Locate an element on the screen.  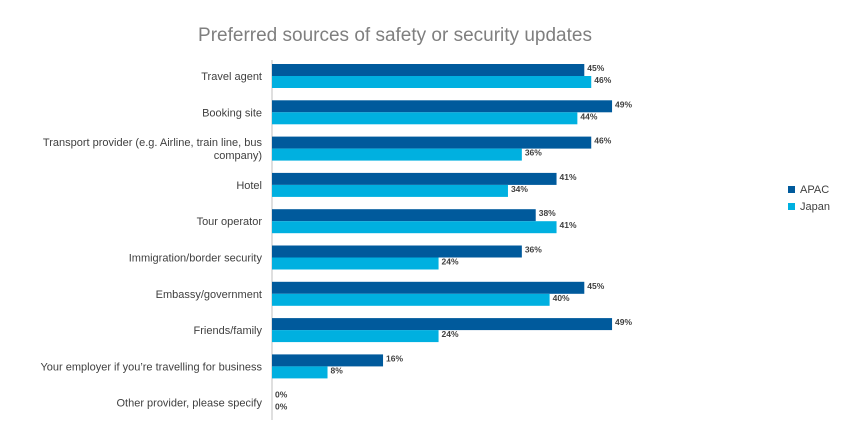
data-label-japan: 41% is located at coordinates (568, 225).